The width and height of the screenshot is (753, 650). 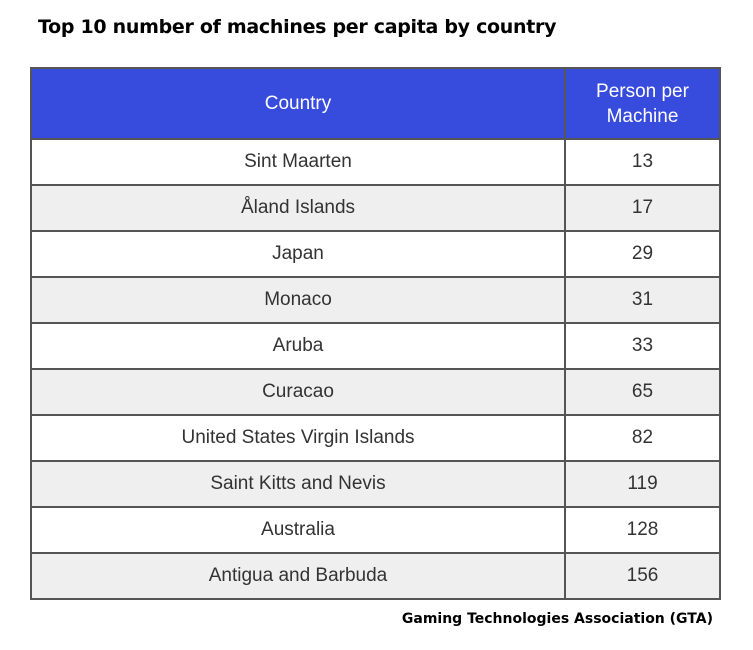 I want to click on header-country: Country, so click(x=298, y=103).